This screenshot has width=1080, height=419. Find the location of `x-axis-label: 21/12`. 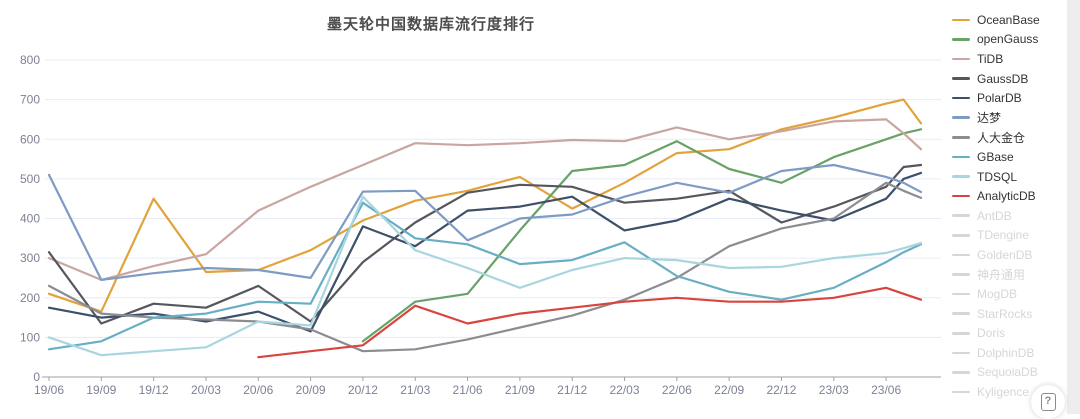

x-axis-label: 21/12 is located at coordinates (572, 390).